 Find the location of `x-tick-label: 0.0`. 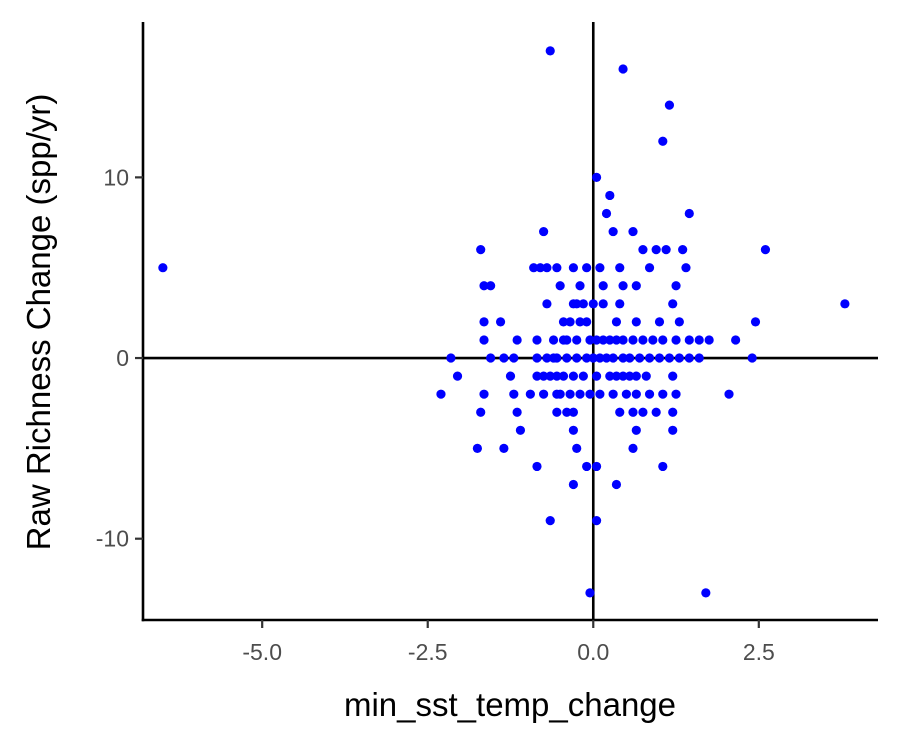

x-tick-label: 0.0 is located at coordinates (593, 652).